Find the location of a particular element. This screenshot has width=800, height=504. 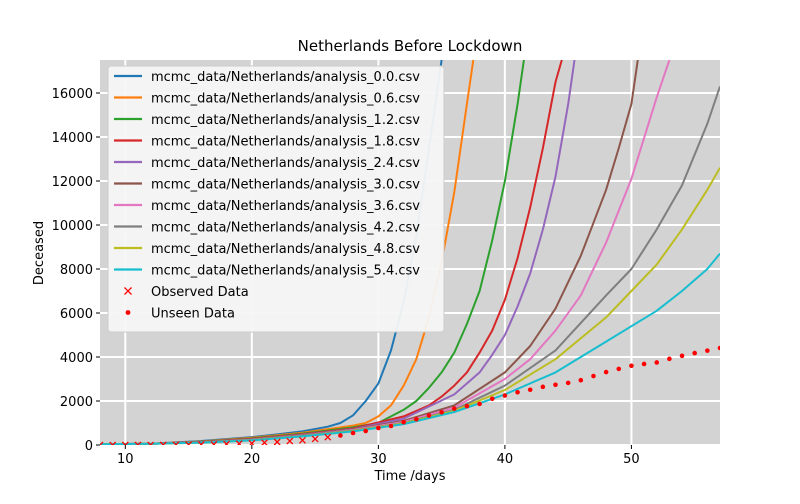

legend-label: mcmc_data/Netherlands/analysis_1.2.csv is located at coordinates (285, 120).